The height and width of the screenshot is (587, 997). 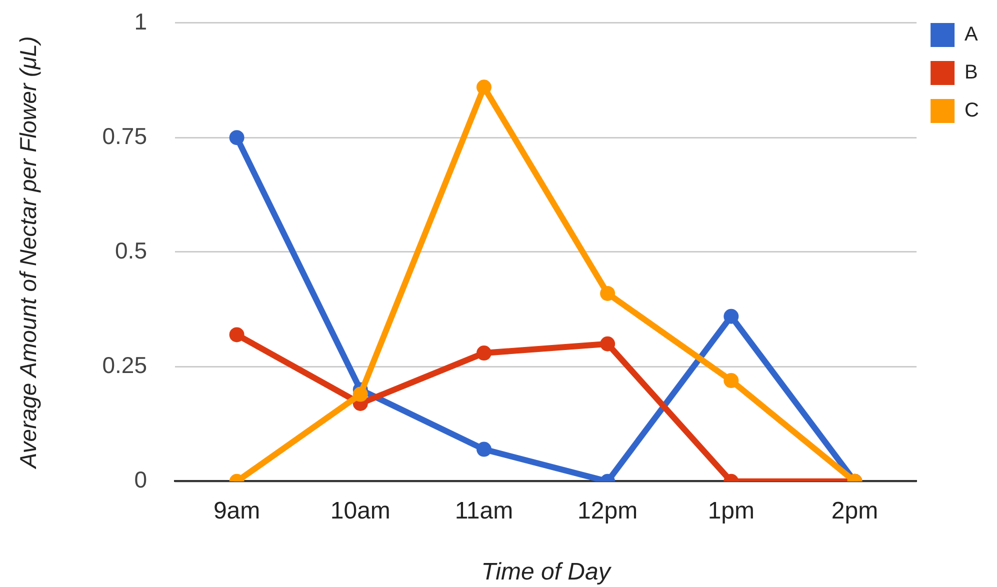 What do you see at coordinates (854, 510) in the screenshot?
I see `x-tick-label: 2pm` at bounding box center [854, 510].